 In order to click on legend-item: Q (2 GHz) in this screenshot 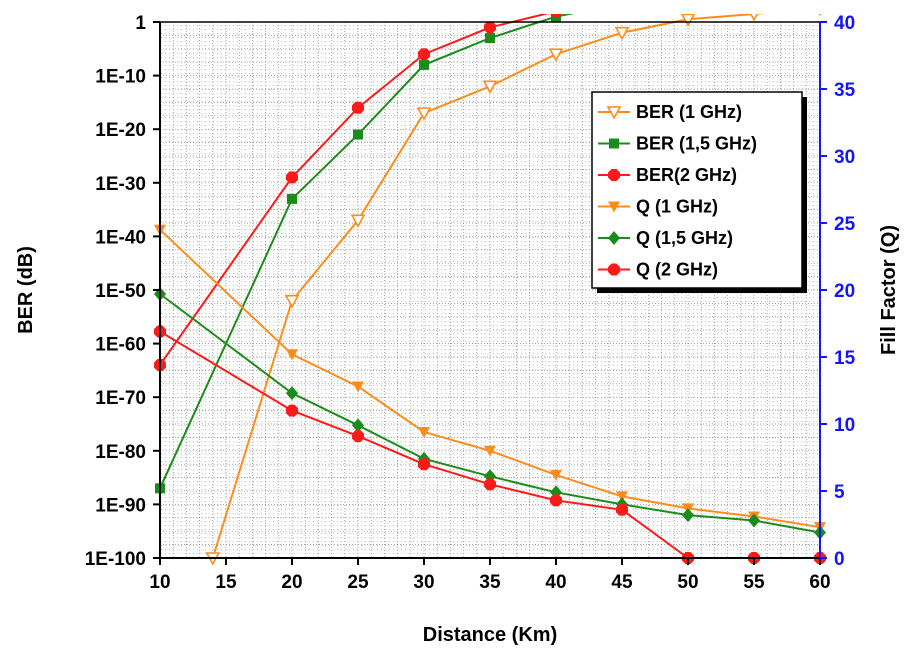, I will do `click(658, 270)`.